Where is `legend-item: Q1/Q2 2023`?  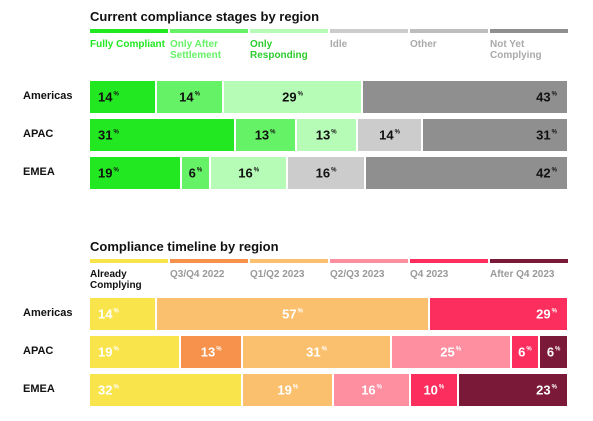
legend-item: Q1/Q2 2023 is located at coordinates (289, 269).